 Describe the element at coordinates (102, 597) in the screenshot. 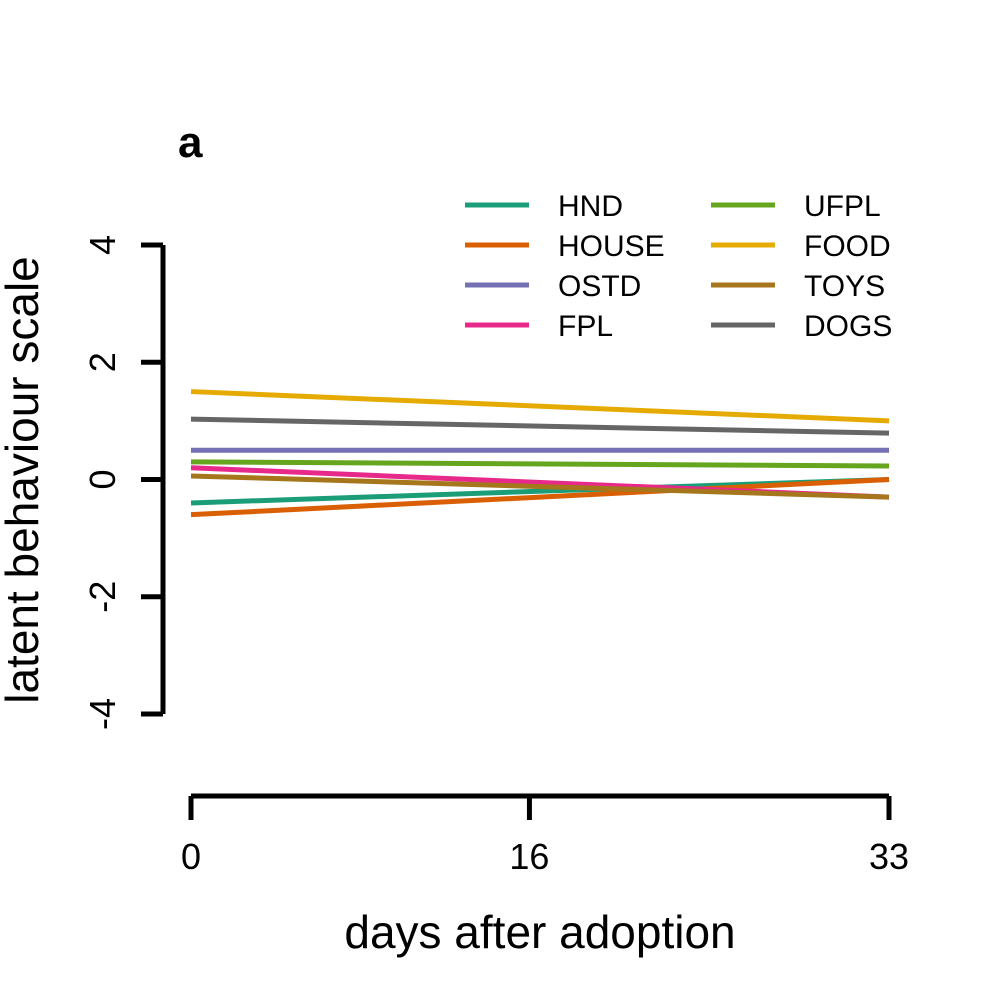

I see `y-tick-label: -2` at that location.